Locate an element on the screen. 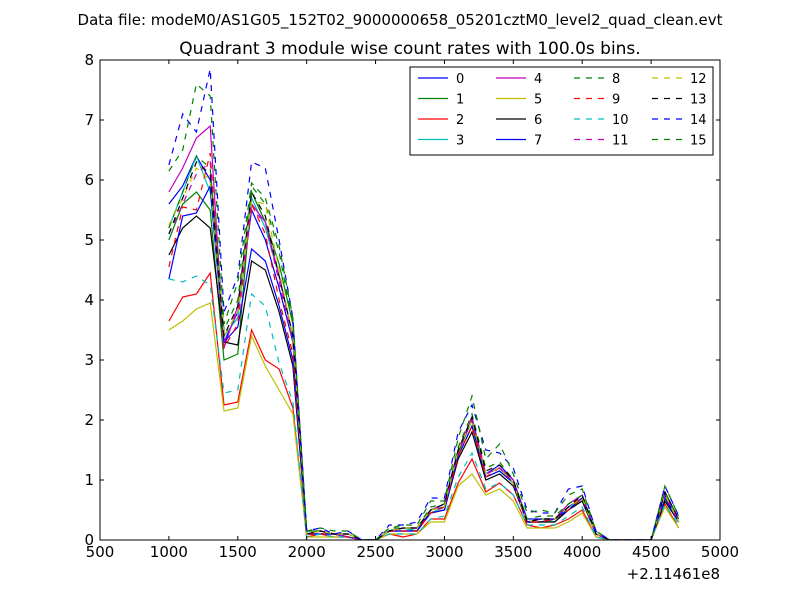  legend-label-5: 5 is located at coordinates (538, 100).